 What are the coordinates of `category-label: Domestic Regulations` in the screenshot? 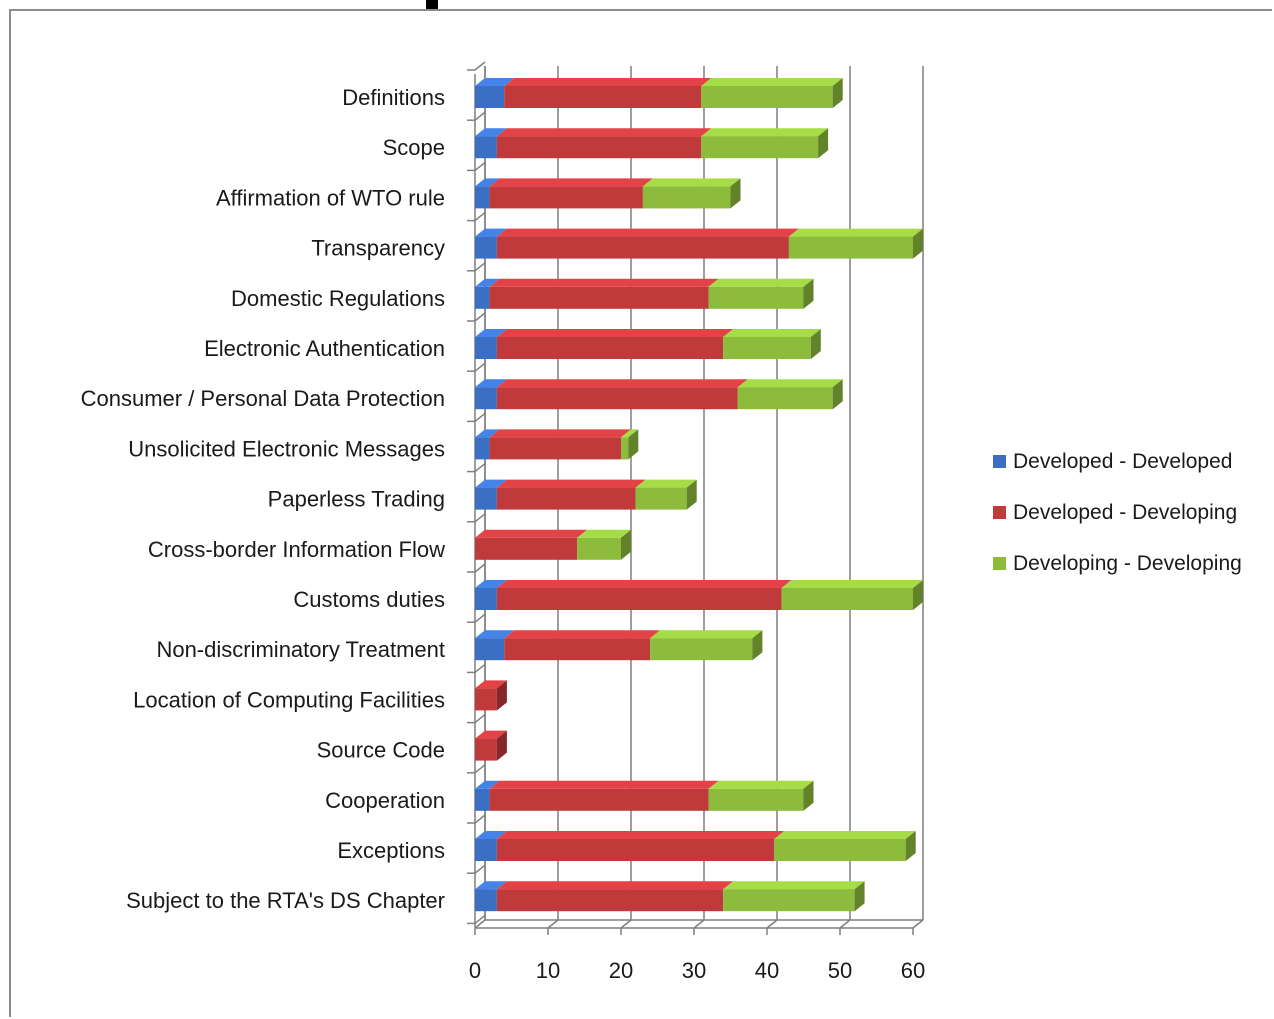 It's located at (338, 298).